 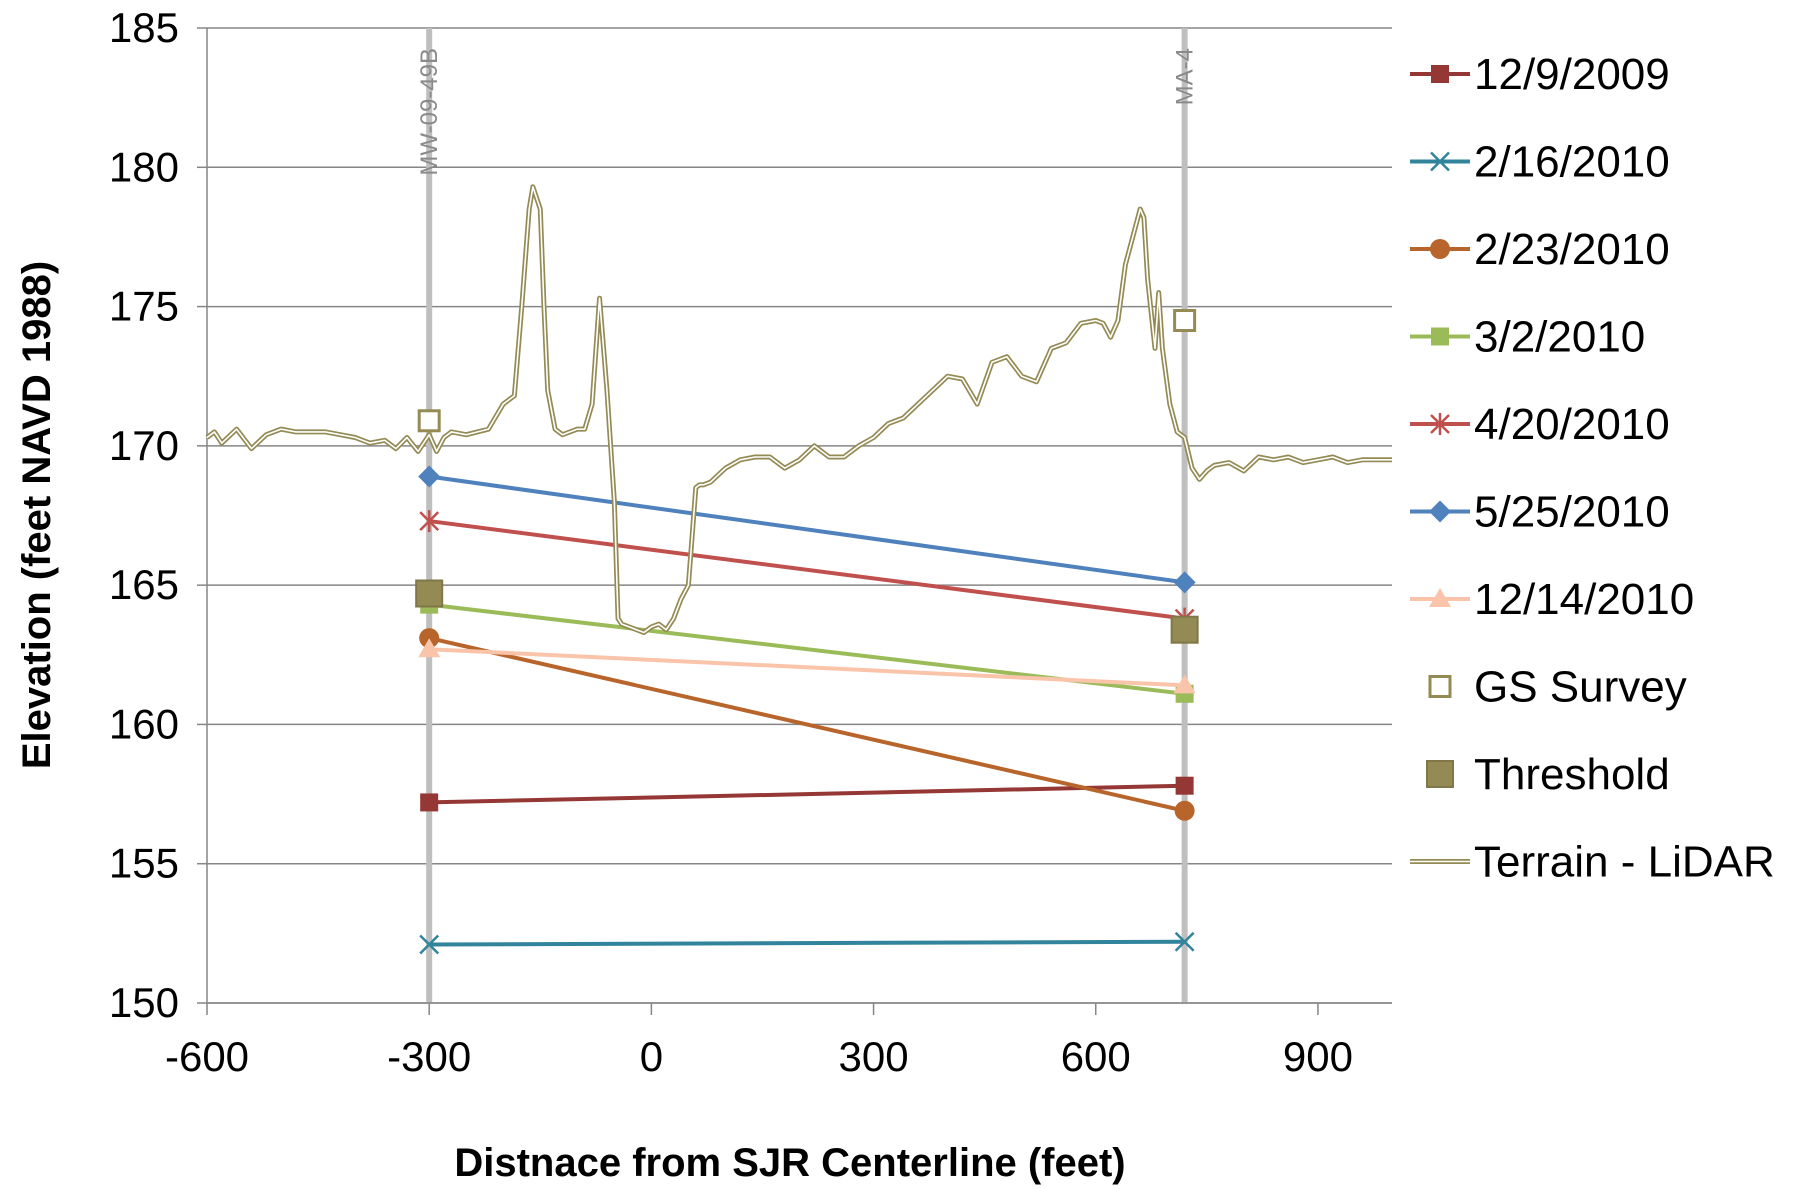 What do you see at coordinates (1559, 337) in the screenshot?
I see `legend-label: 3/2/2010` at bounding box center [1559, 337].